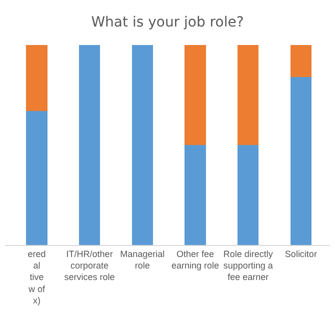 This screenshot has width=335, height=330. I want to click on x-tick-label: Managerial role, so click(142, 259).